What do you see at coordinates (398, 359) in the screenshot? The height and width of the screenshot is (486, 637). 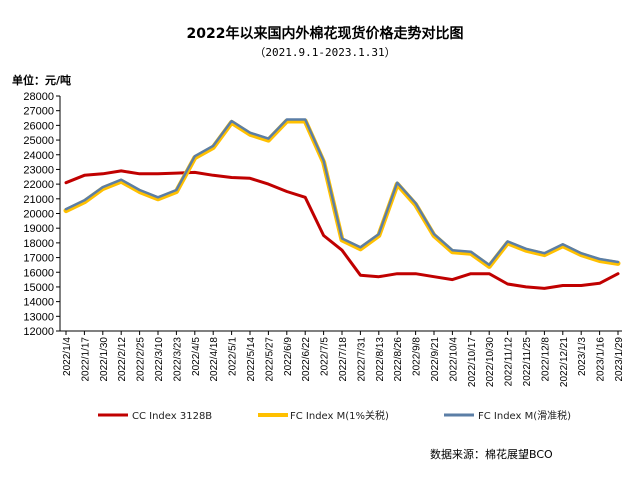 I see `x-tick-label: 2022/8/26` at bounding box center [398, 359].